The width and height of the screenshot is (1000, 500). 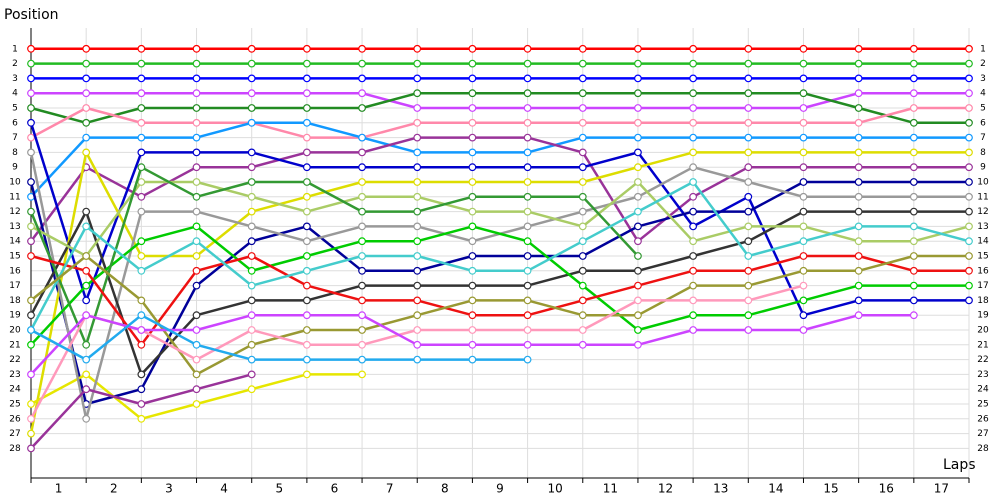 I want to click on y-tick-label: 26, so click(x=15, y=419).